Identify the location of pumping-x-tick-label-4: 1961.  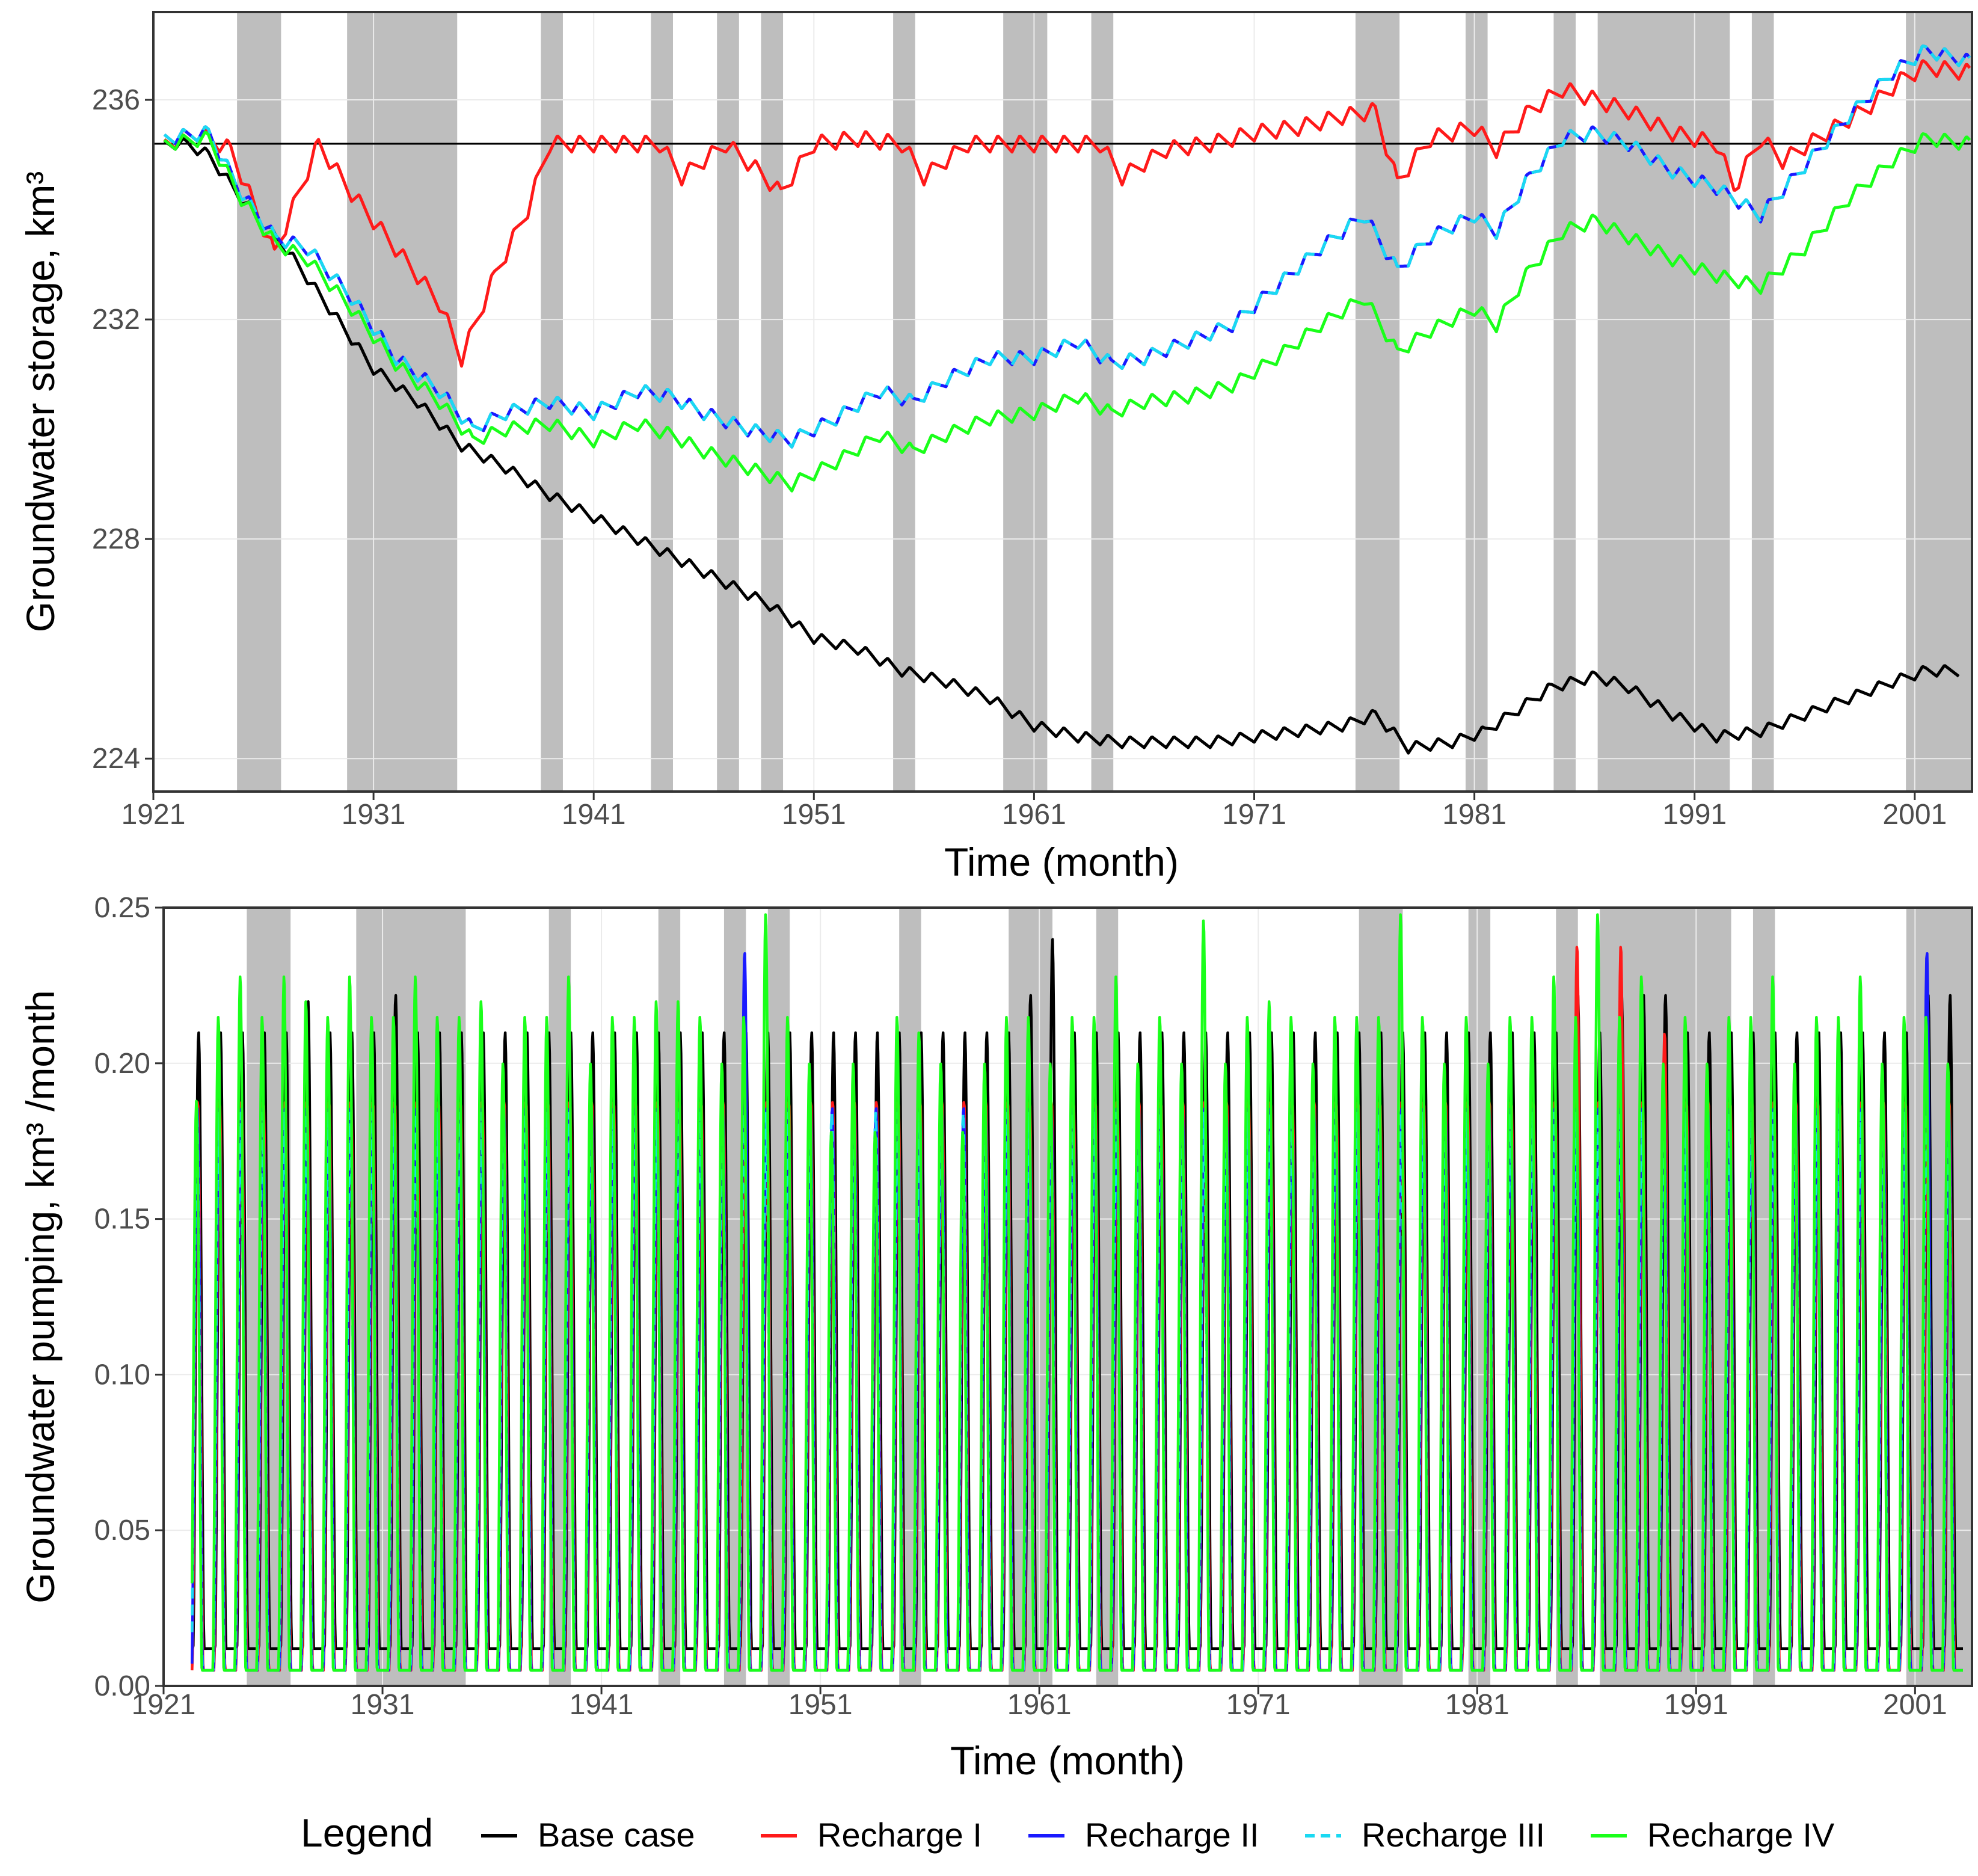
(1039, 1705).